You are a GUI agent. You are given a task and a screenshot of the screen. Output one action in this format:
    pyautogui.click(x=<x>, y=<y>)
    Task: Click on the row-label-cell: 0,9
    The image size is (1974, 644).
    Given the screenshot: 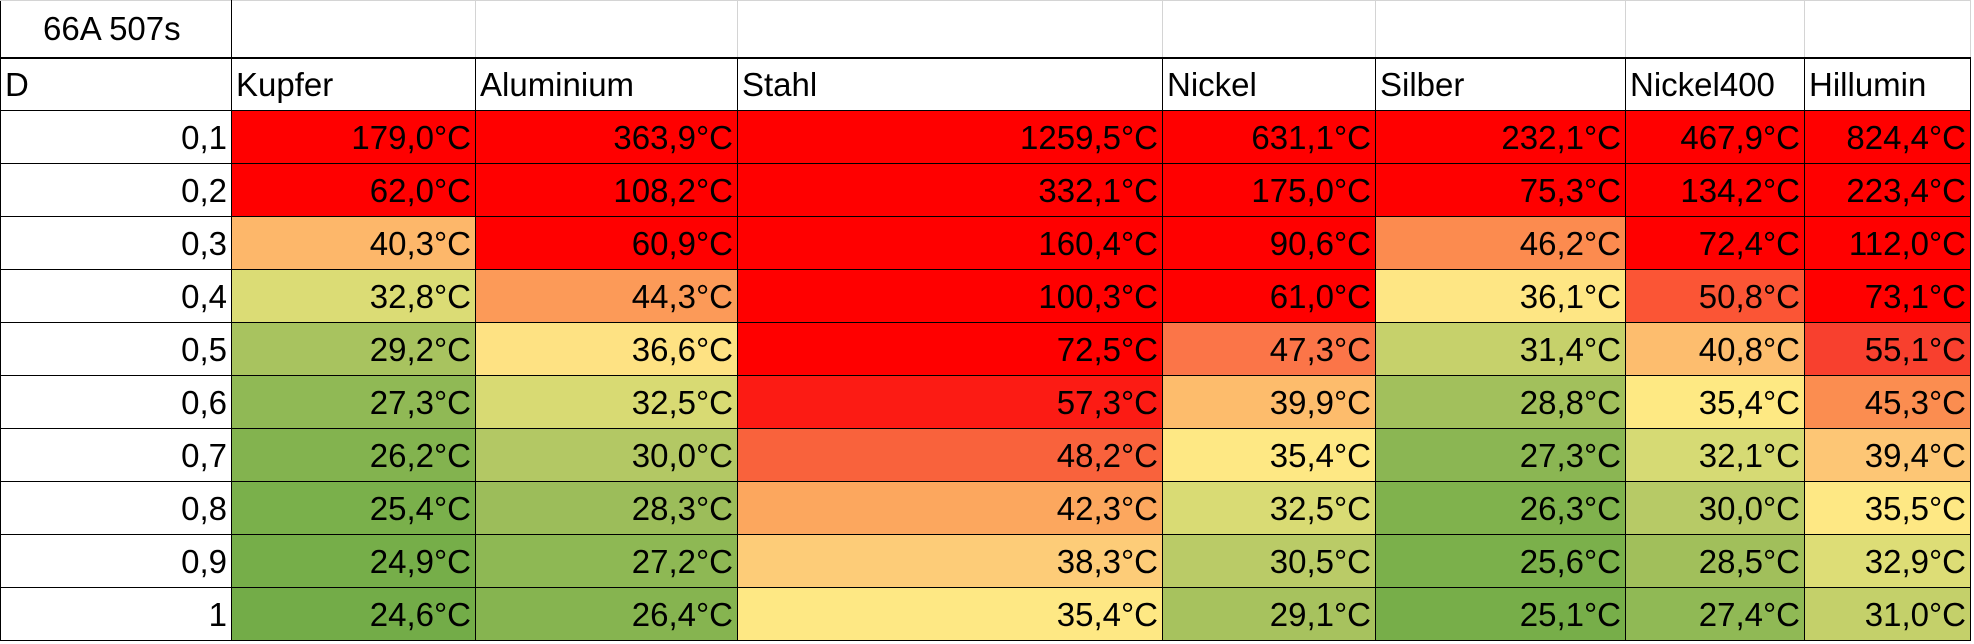 What is the action you would take?
    pyautogui.click(x=116, y=561)
    